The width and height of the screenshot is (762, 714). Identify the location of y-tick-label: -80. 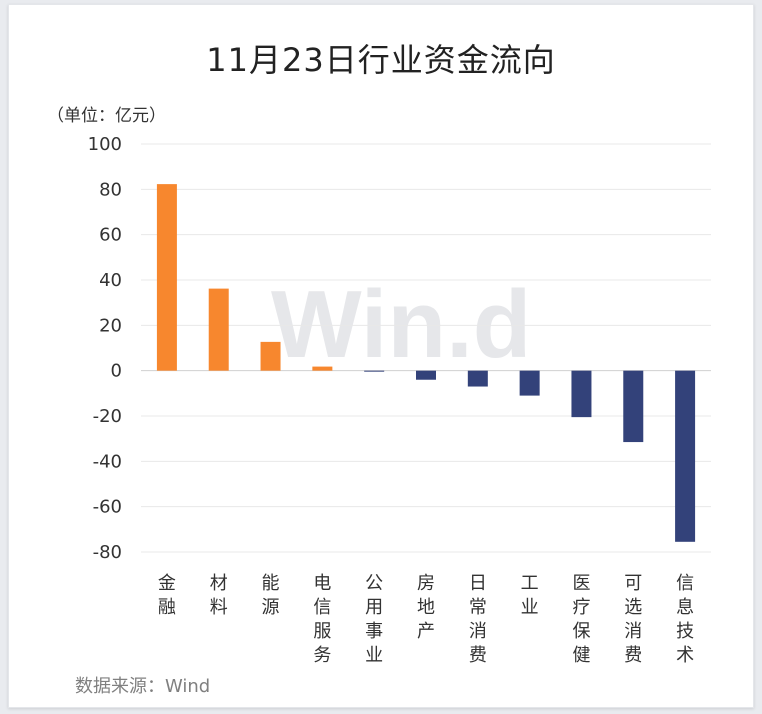
(107, 552).